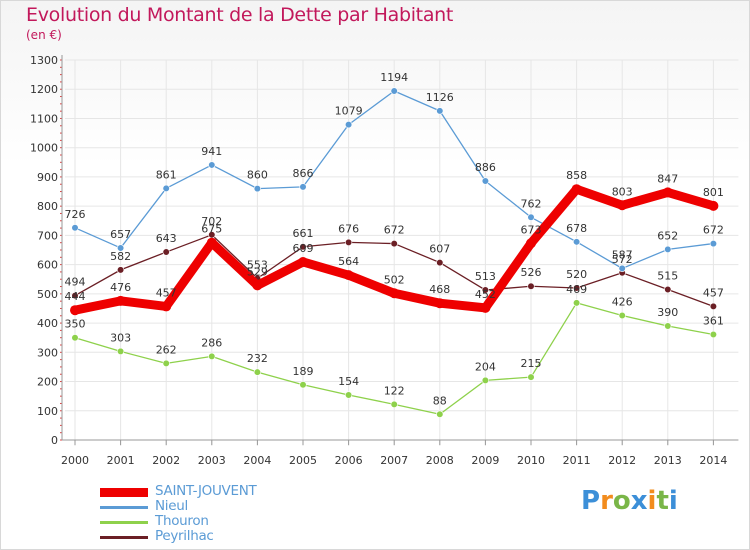 This screenshot has height=550, width=750. I want to click on data-label-saint-jouvent: 452, so click(485, 294).